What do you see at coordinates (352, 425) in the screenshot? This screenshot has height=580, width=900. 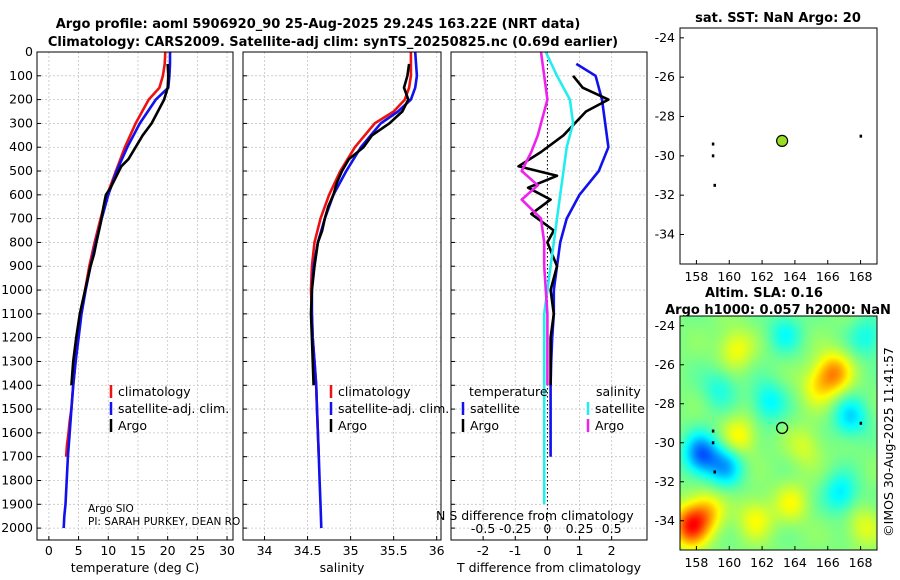 I see `legend-argo-2: Argo` at bounding box center [352, 425].